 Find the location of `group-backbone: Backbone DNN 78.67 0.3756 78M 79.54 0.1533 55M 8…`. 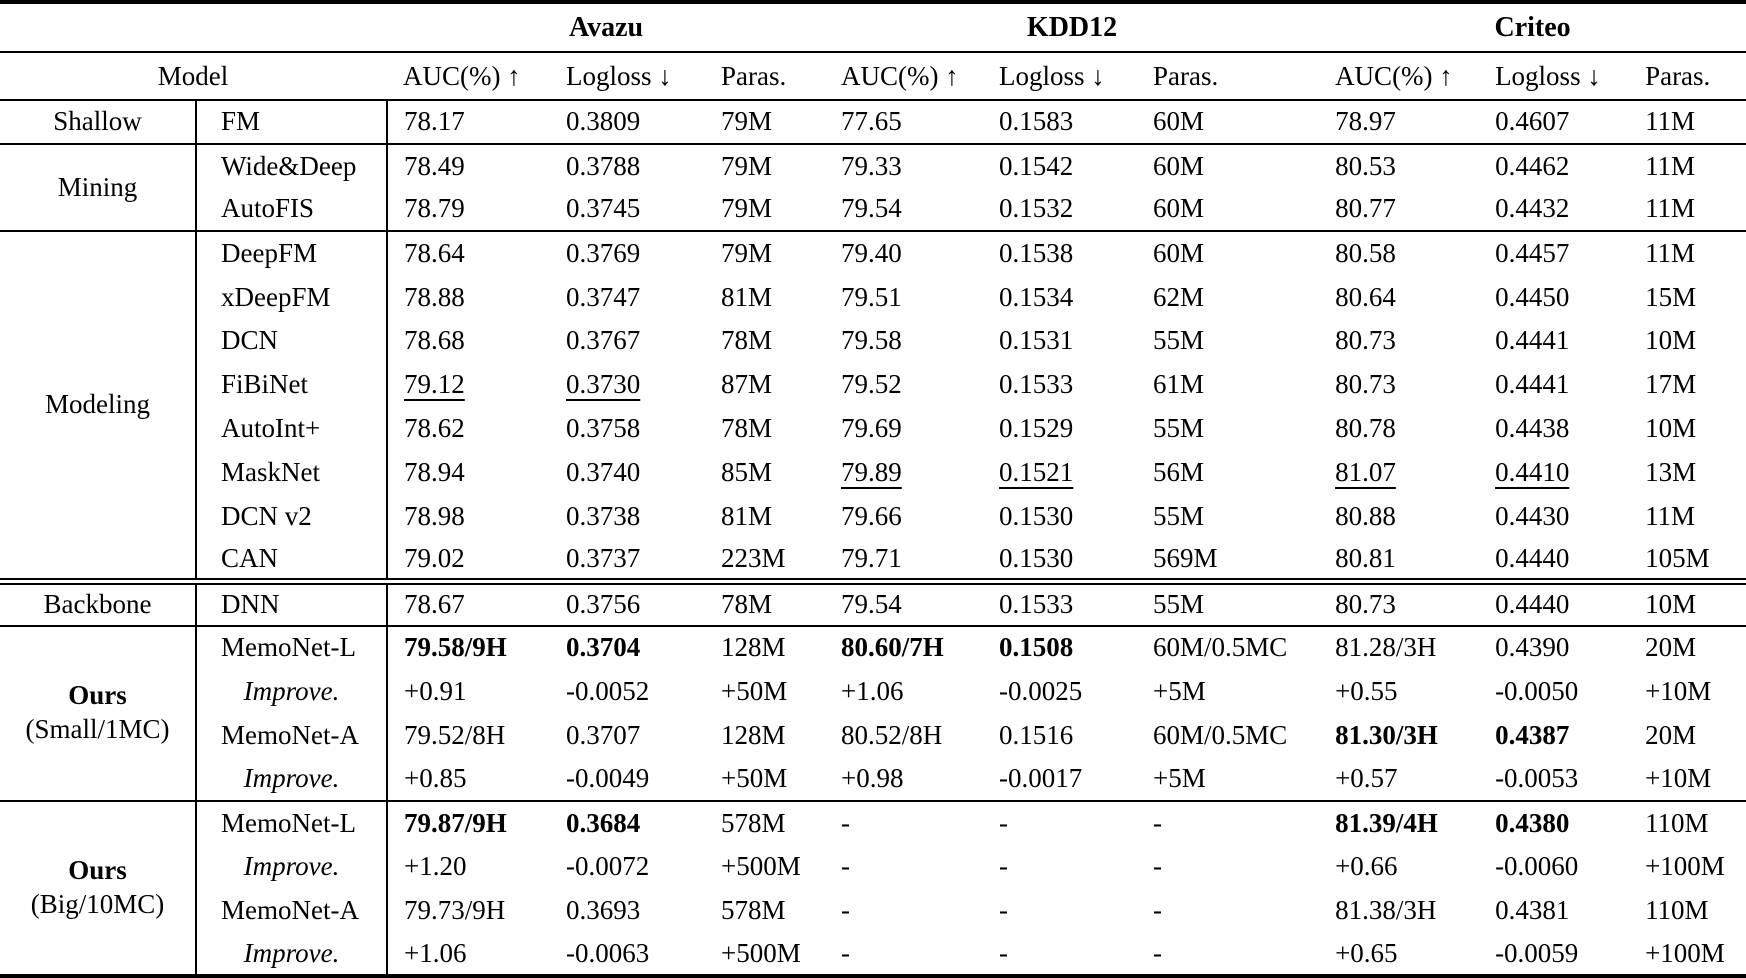

group-backbone: Backbone DNN 78.67 0.3756 78M 79.54 0.1533 55M 8… is located at coordinates (873, 603).